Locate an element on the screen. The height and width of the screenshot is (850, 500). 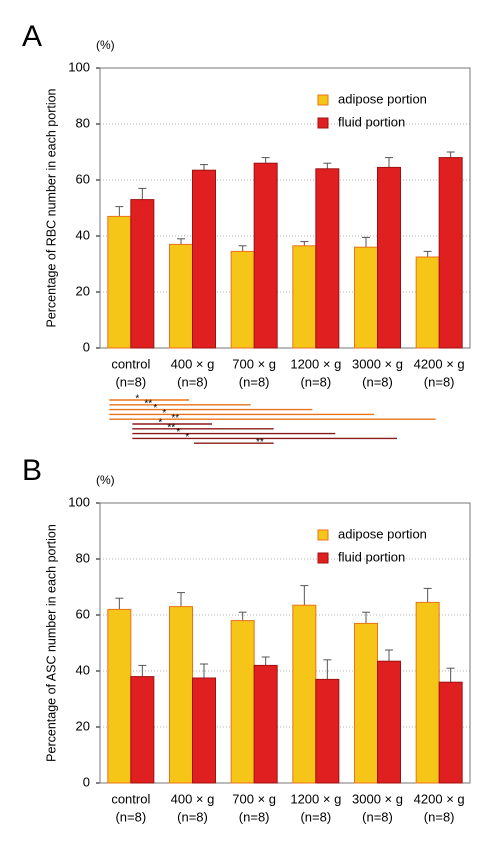
panel-label: B is located at coordinates (32, 470).